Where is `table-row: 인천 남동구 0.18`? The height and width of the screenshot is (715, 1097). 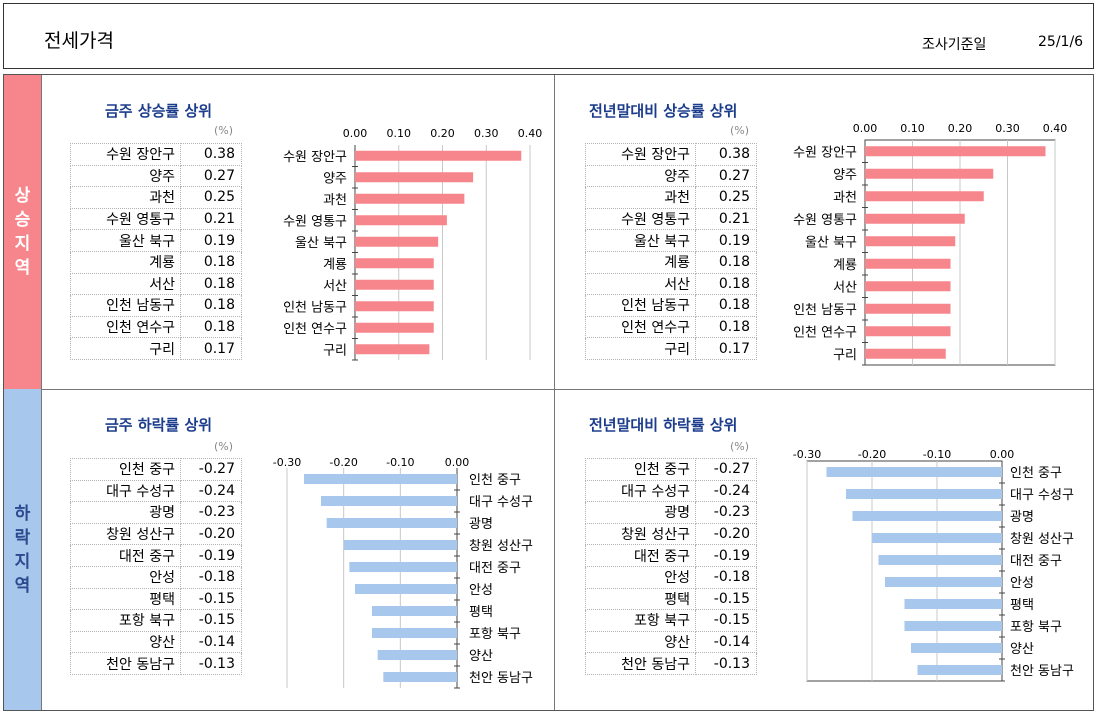 table-row: 인천 남동구 0.18 is located at coordinates (156, 305).